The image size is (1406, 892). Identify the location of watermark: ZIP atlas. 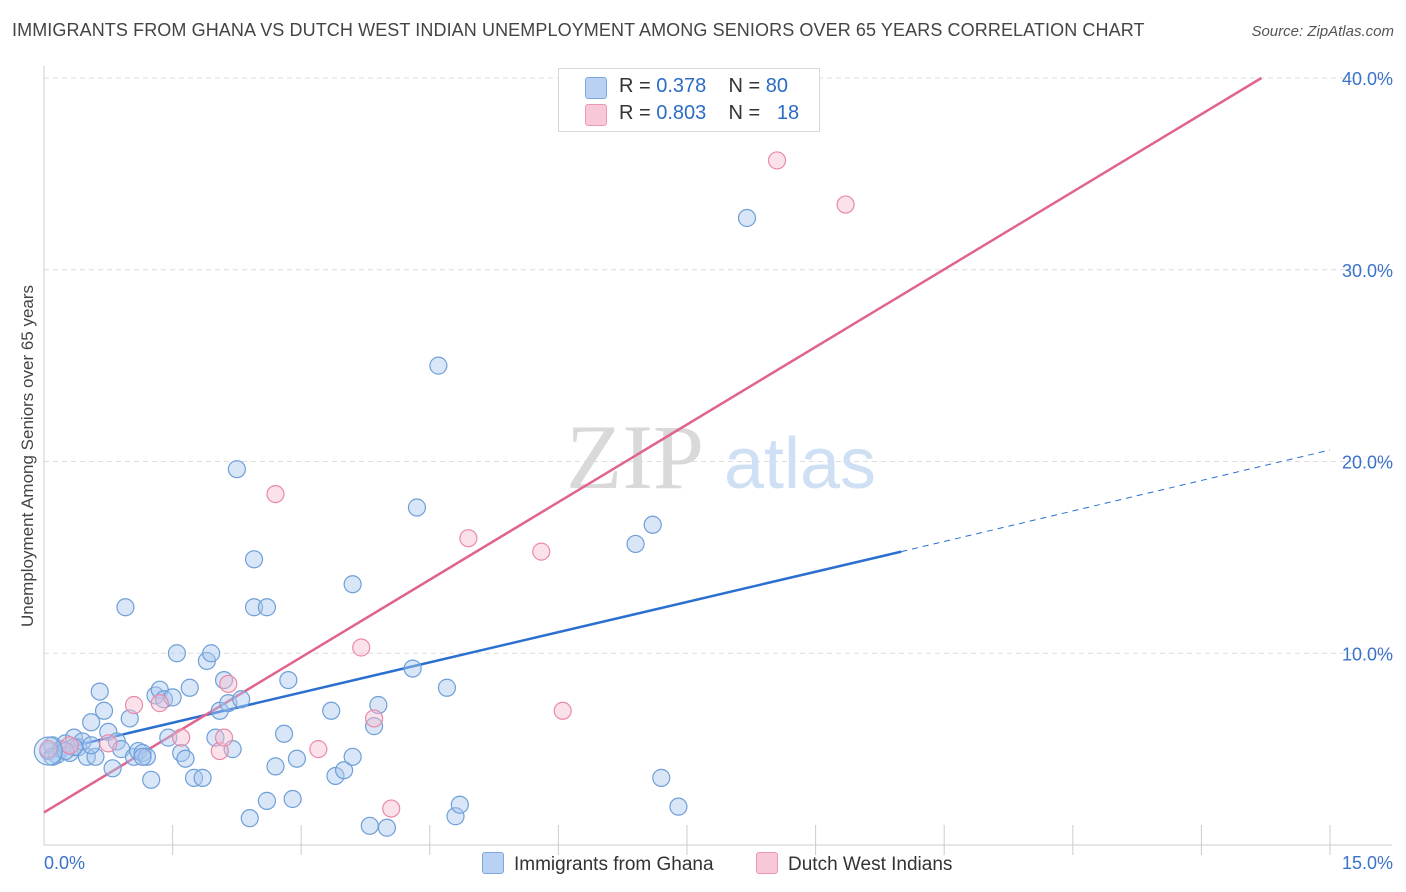
(721, 457).